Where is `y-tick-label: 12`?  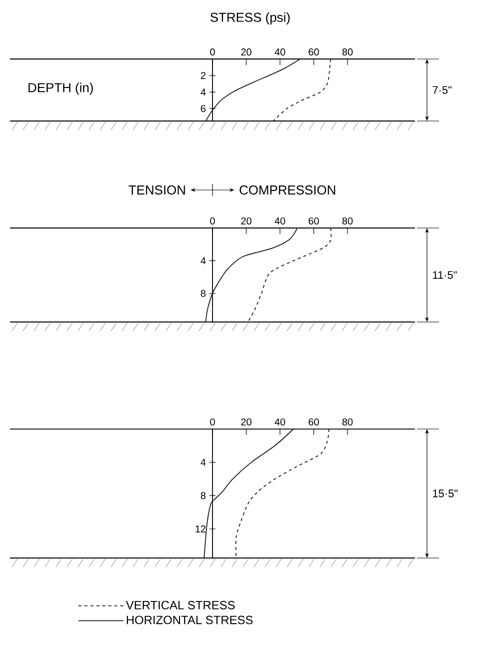 y-tick-label: 12 is located at coordinates (201, 528).